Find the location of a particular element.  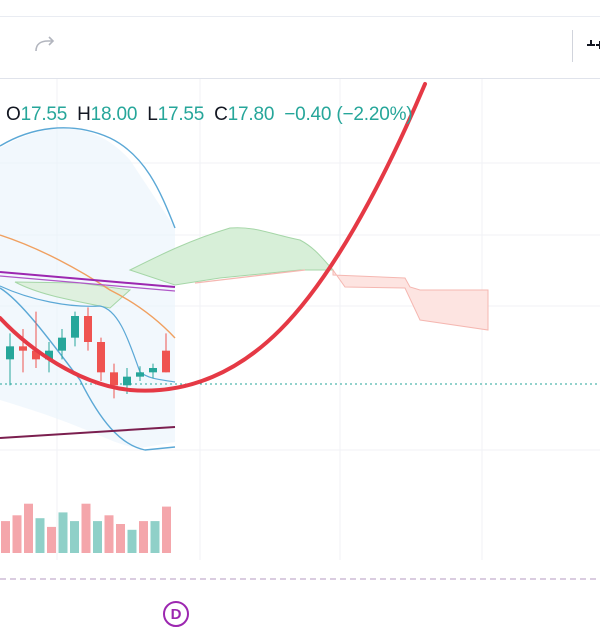

toolbar-divider is located at coordinates (300, 16).